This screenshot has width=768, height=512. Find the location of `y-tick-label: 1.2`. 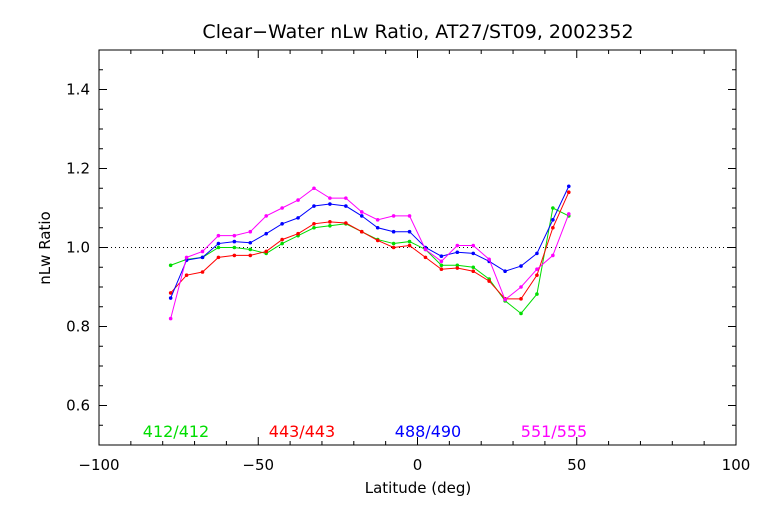

y-tick-label: 1.2 is located at coordinates (78, 169).